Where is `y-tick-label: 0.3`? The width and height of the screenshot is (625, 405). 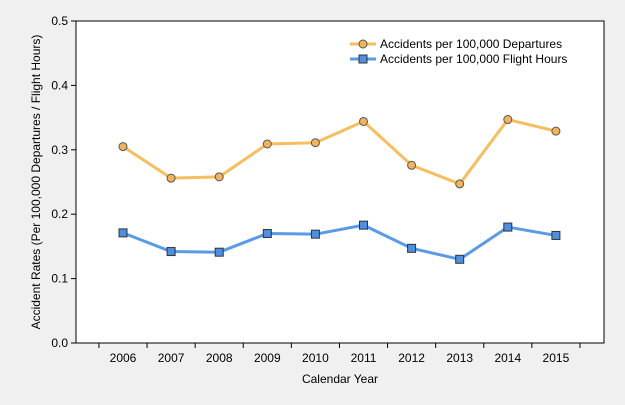
y-tick-label: 0.3 is located at coordinates (59, 150).